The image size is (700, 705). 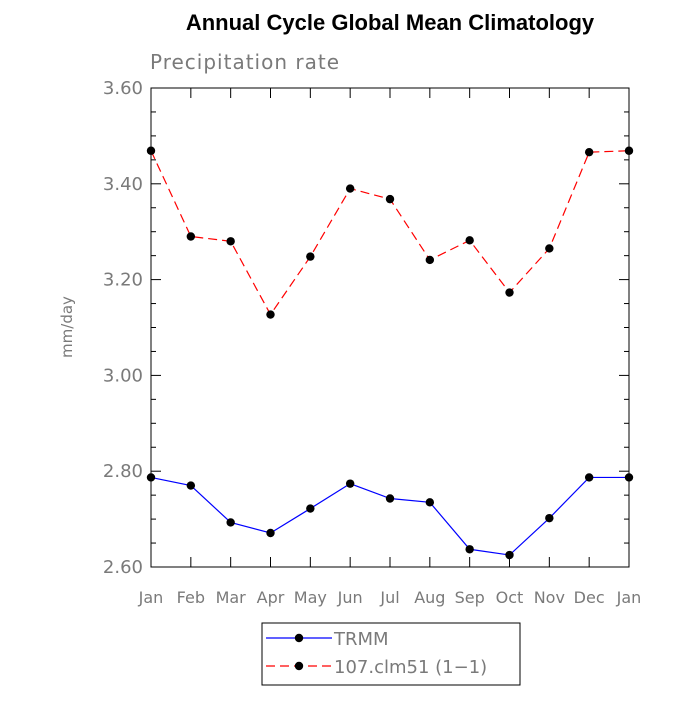 What do you see at coordinates (245, 62) in the screenshot?
I see `chart-subtitle: Precipitation rate` at bounding box center [245, 62].